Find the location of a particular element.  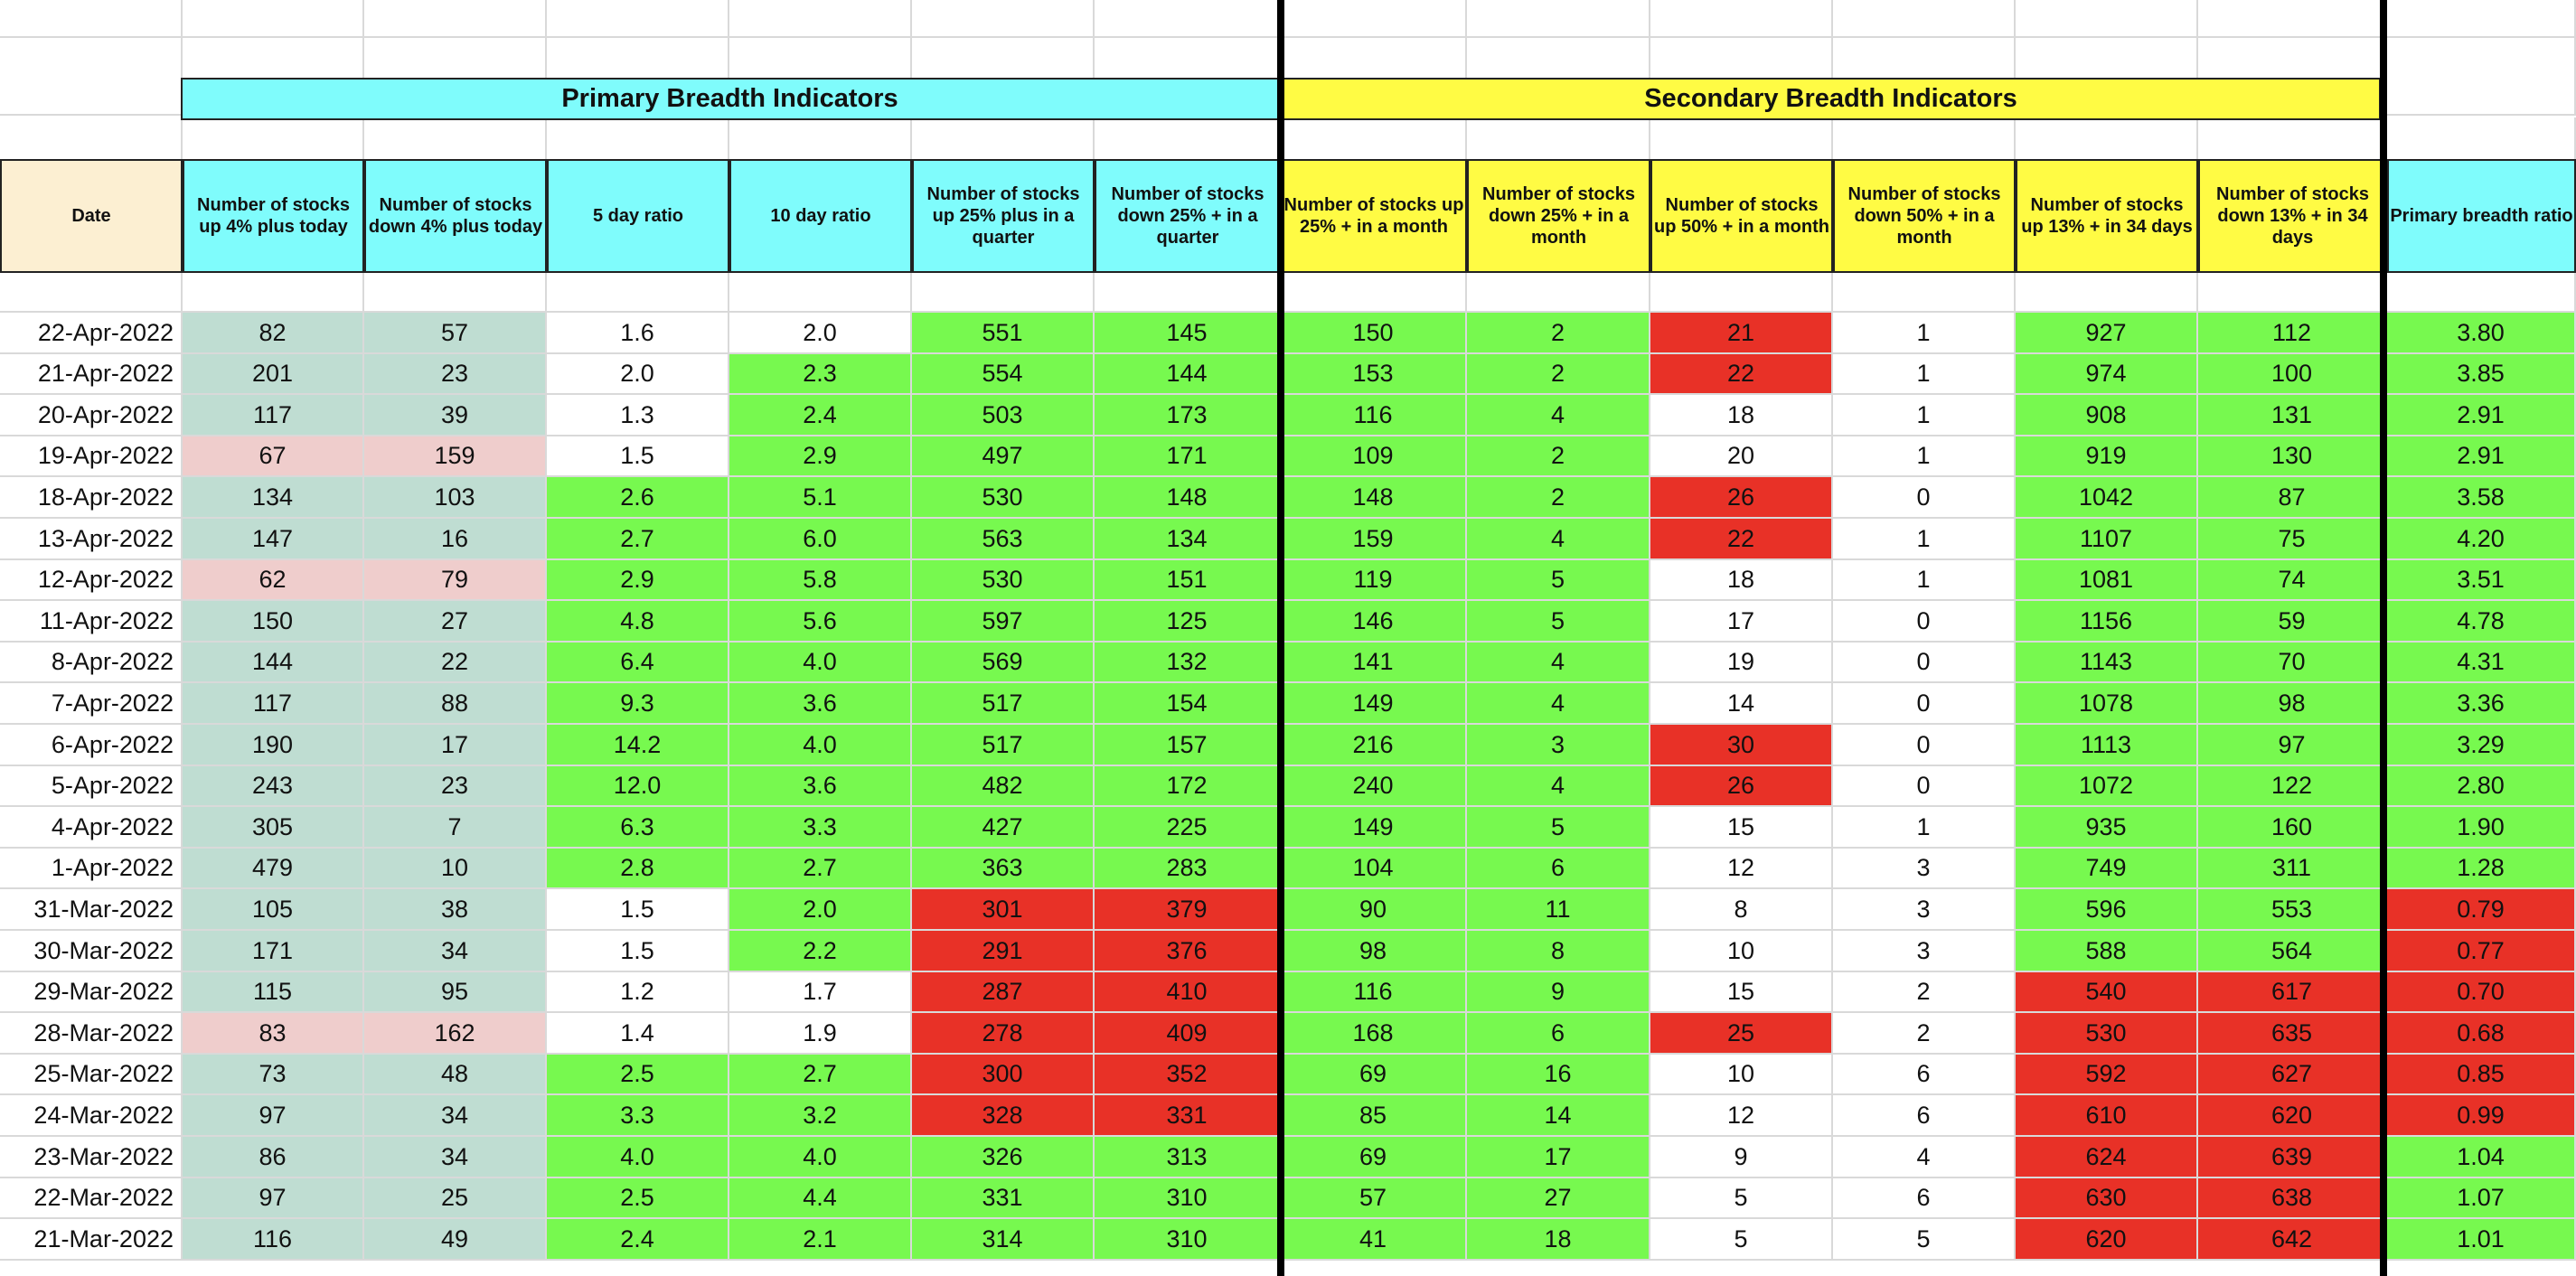

data-cell: 2.8 is located at coordinates (638, 869).